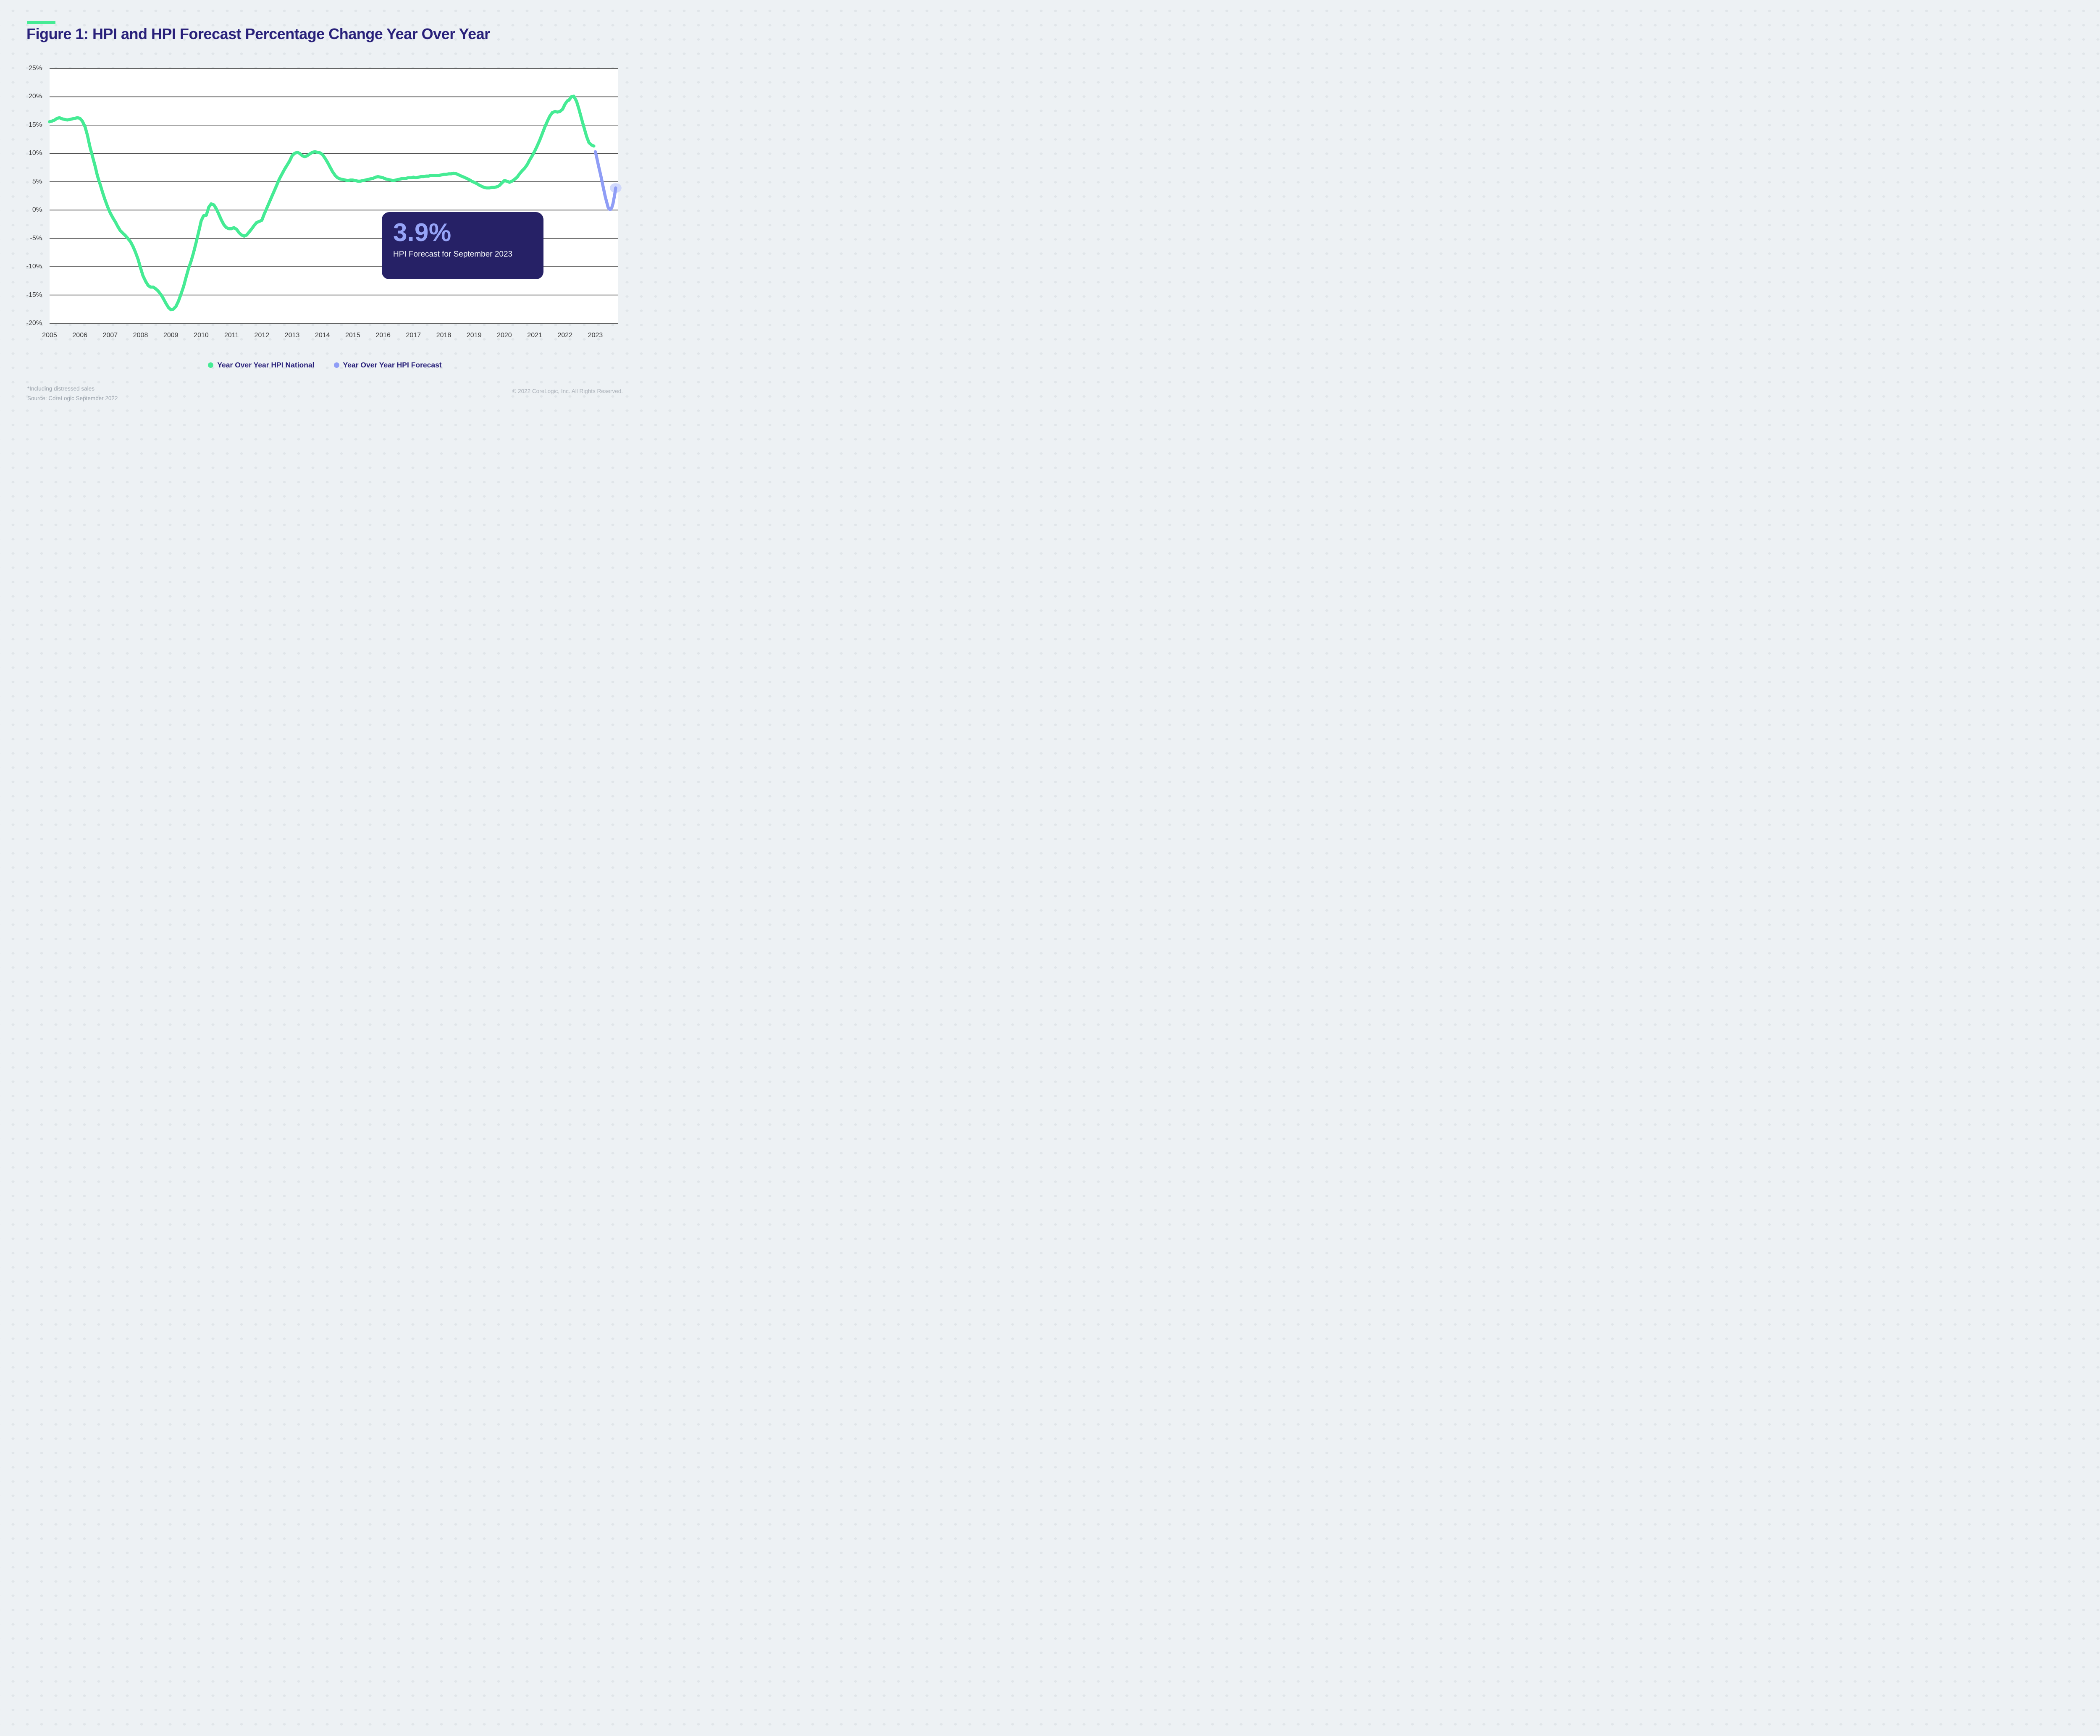 The image size is (2100, 1736). Describe the element at coordinates (565, 335) in the screenshot. I see `x-axis-label: 2022` at that location.